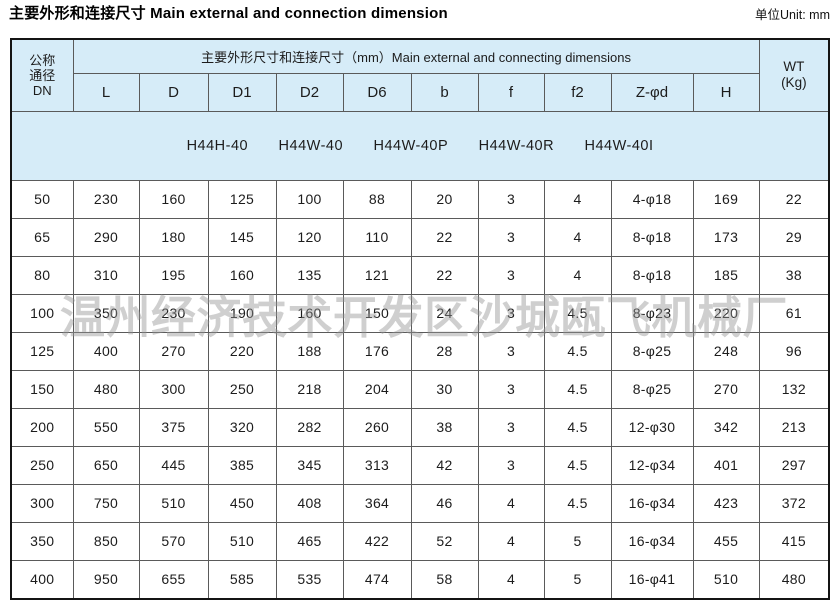 This screenshot has width=838, height=600. I want to click on table-cell: 400, so click(42, 579).